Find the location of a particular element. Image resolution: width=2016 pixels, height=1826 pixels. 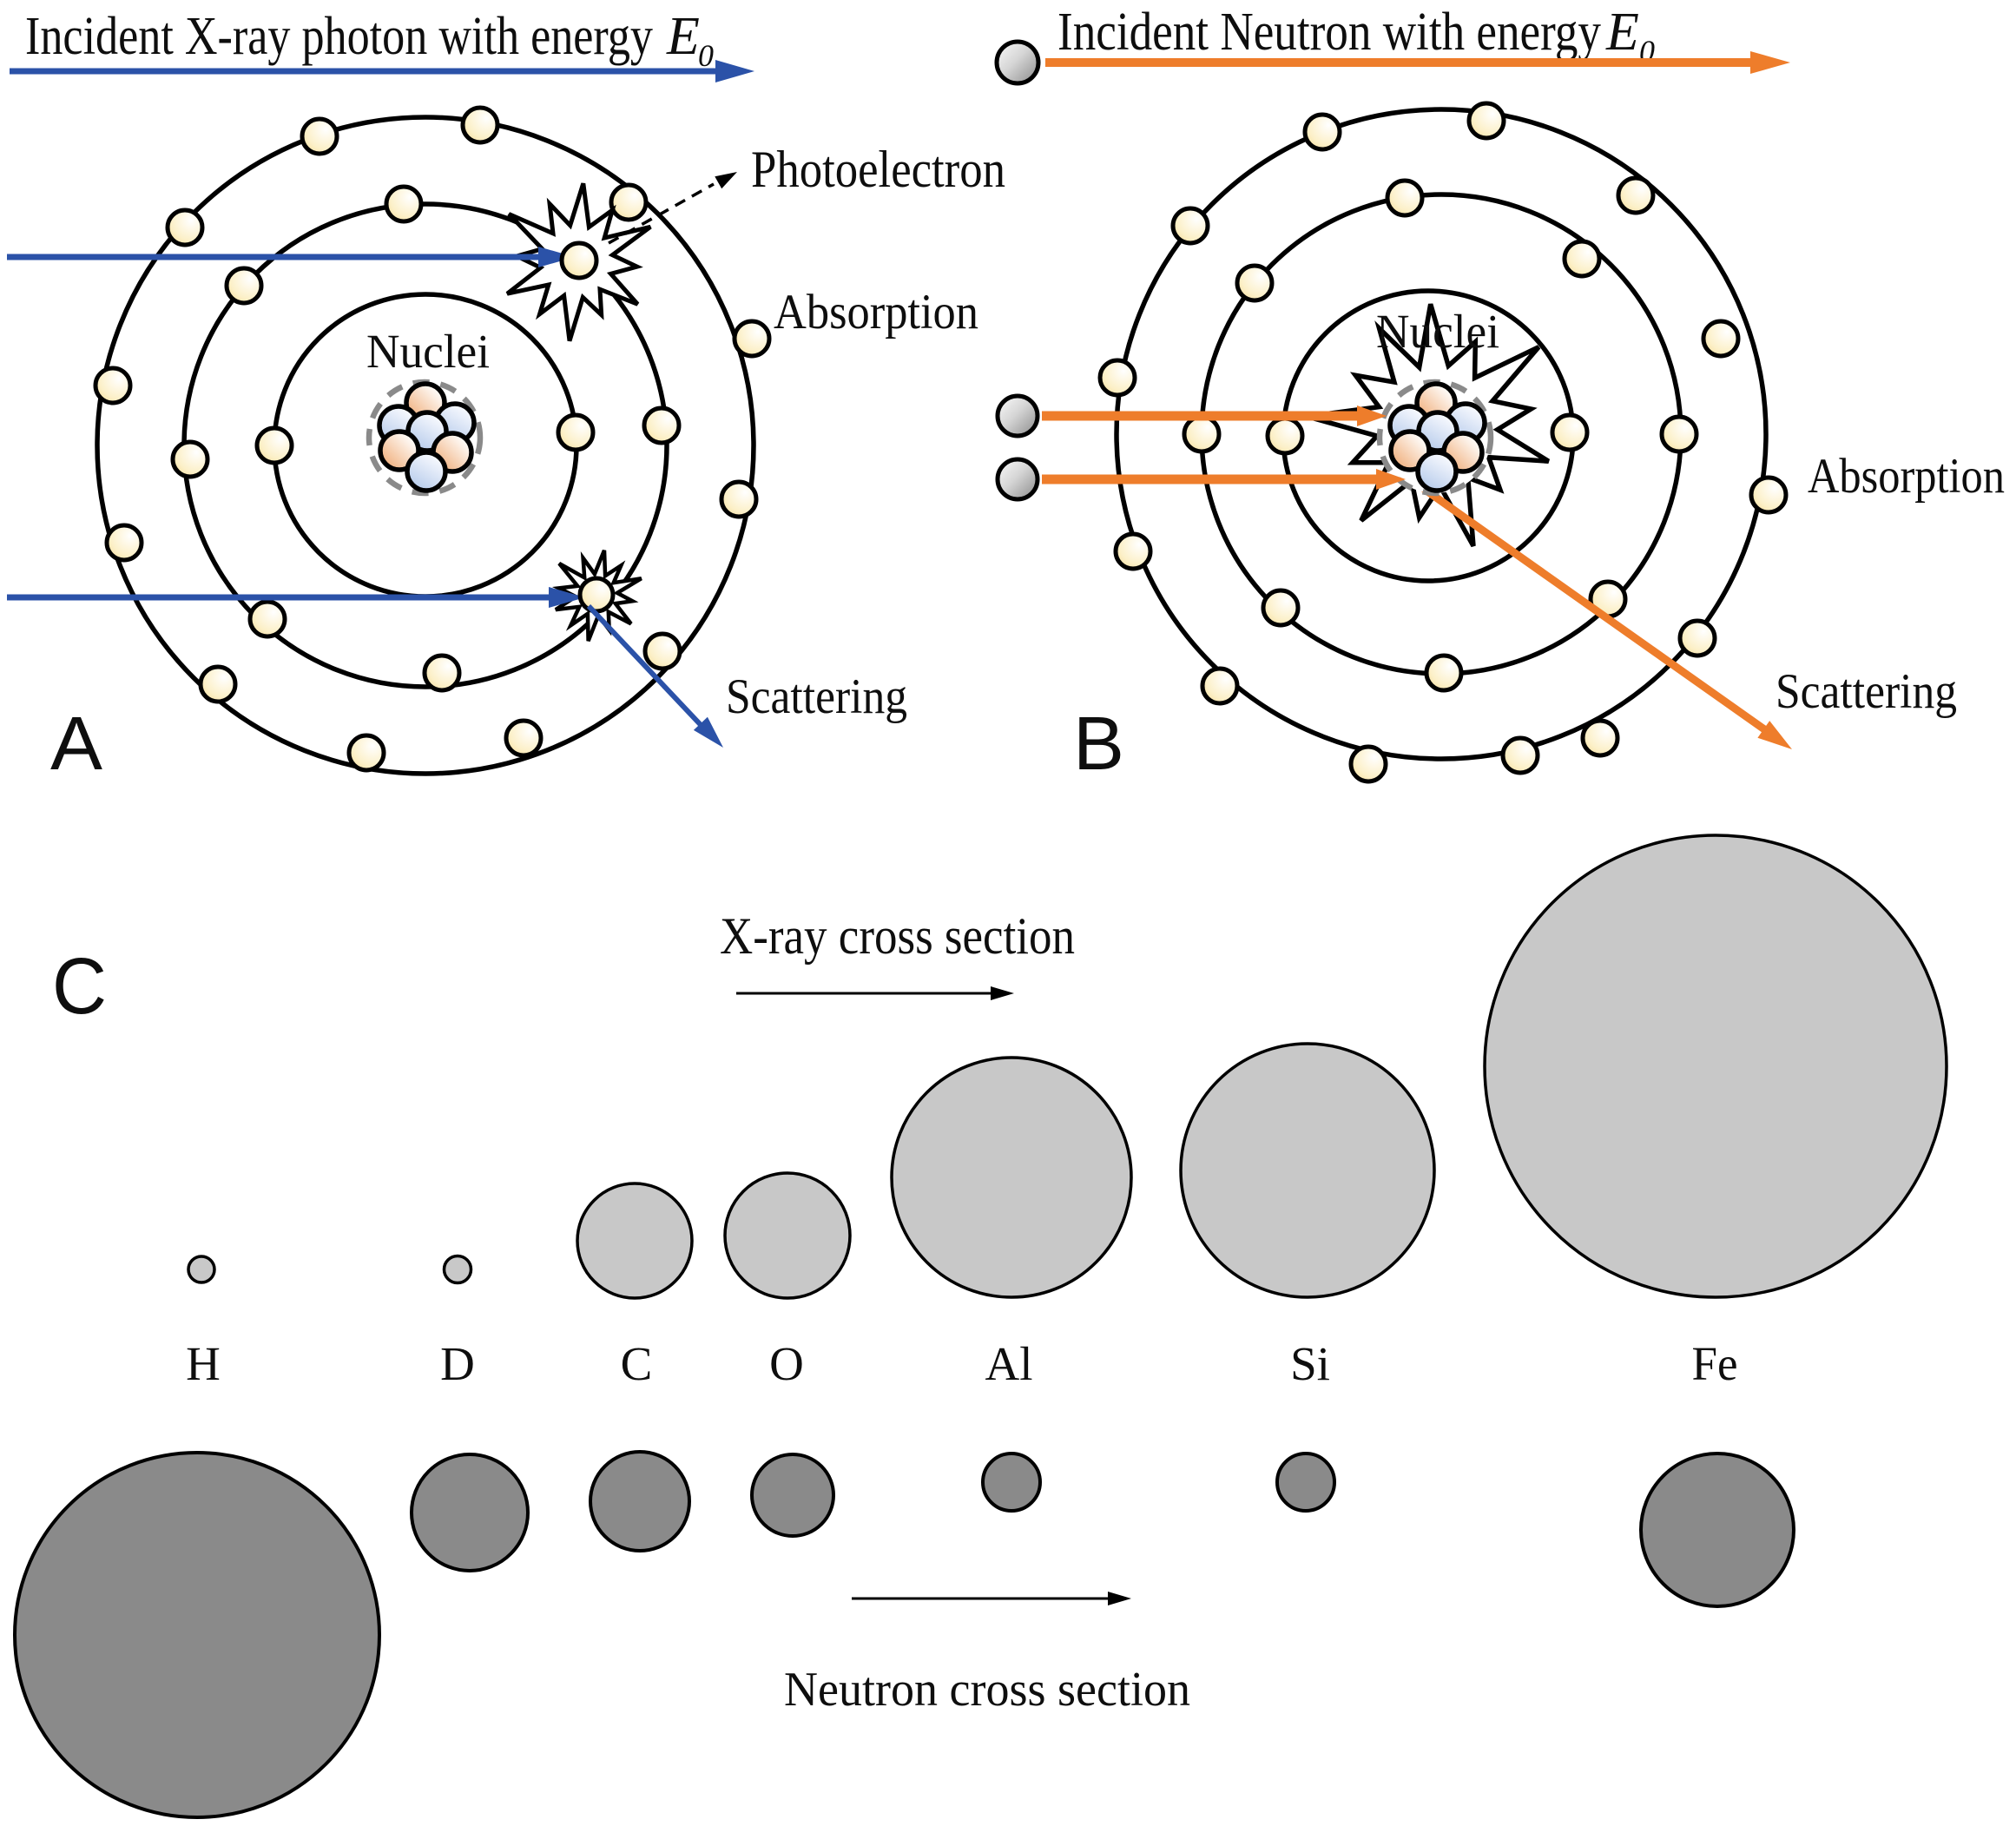

svg-text: Al is located at coordinates (1009, 1363).